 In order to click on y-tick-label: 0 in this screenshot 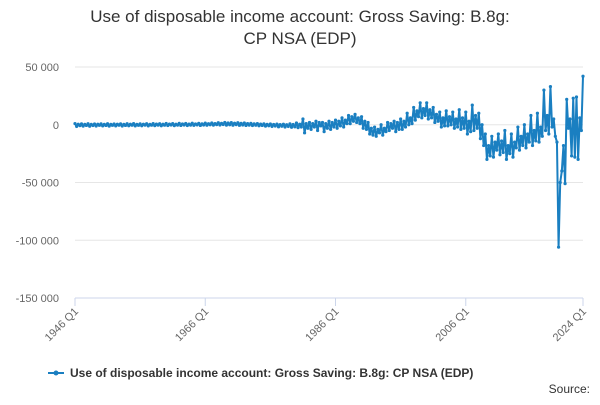, I will do `click(56, 126)`.